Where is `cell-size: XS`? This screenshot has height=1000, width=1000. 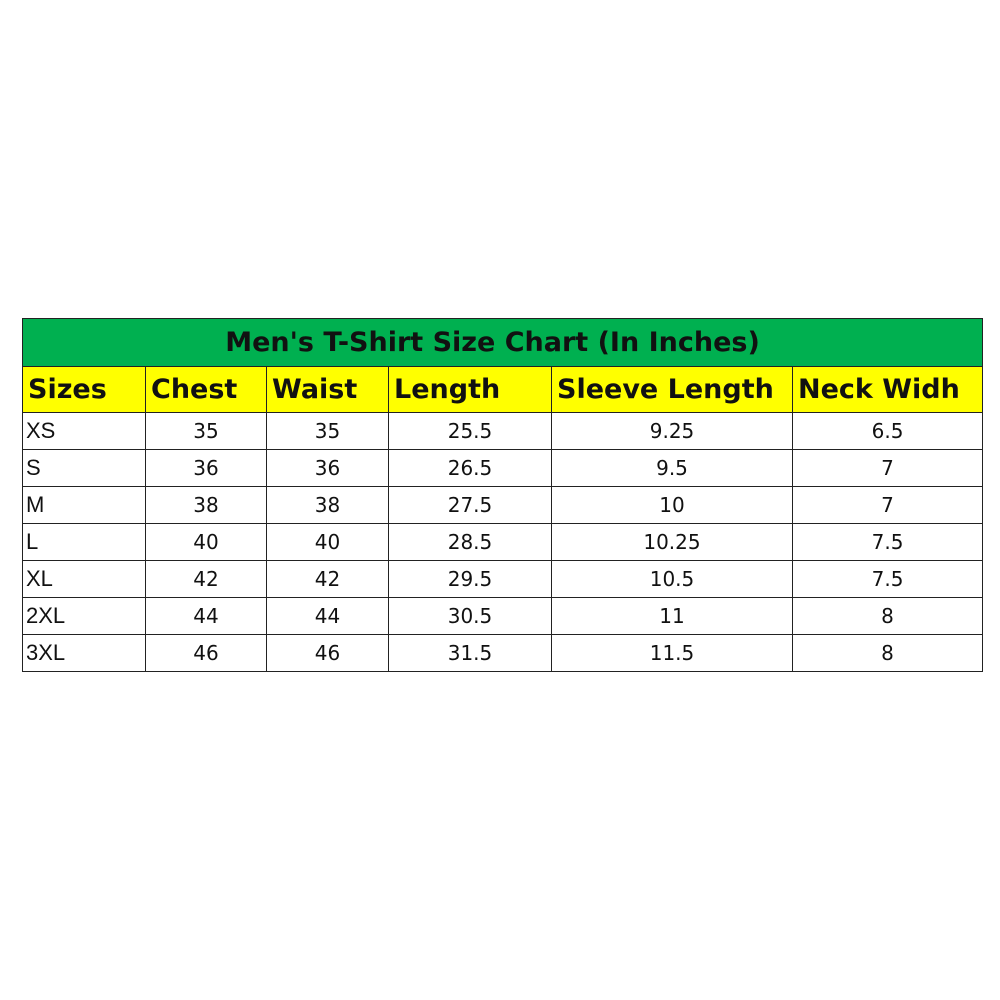 cell-size: XS is located at coordinates (84, 431).